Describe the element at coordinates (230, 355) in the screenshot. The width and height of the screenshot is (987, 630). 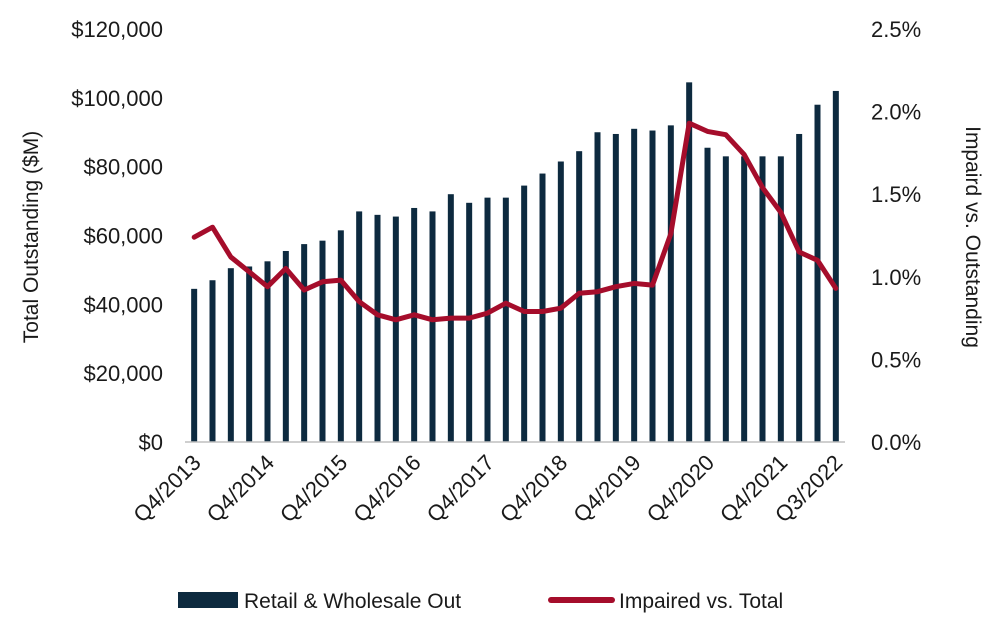
I see `bar-Q2/2014` at that location.